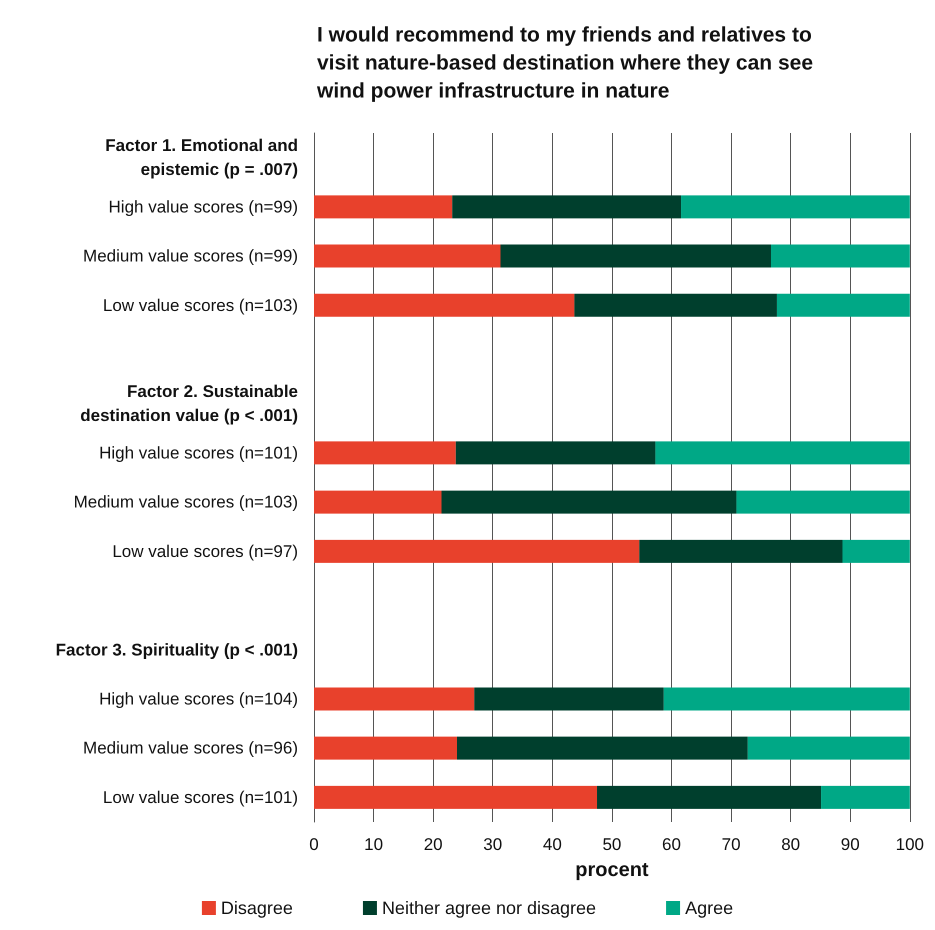  Describe the element at coordinates (489, 908) in the screenshot. I see `legend-label: Neither agree nor disagree` at that location.